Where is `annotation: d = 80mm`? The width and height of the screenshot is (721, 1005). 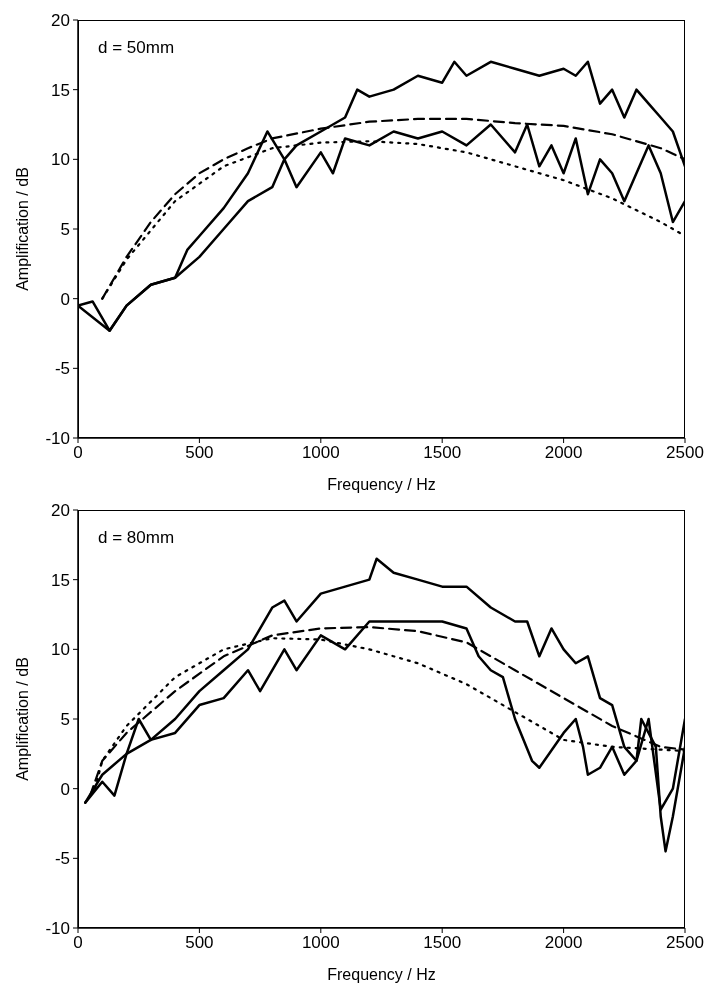 annotation: d = 80mm is located at coordinates (136, 538).